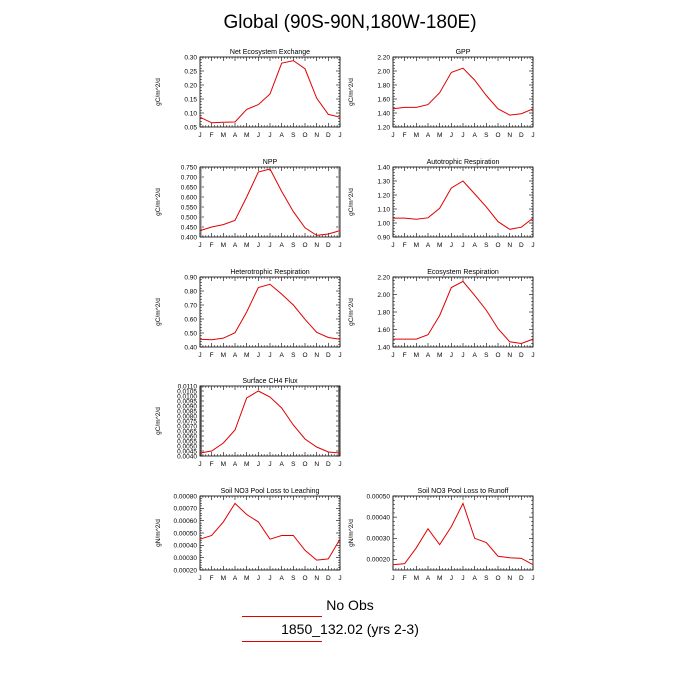 This screenshot has height=700, width=700. I want to click on y-tick-label: 0.400, so click(189, 237).